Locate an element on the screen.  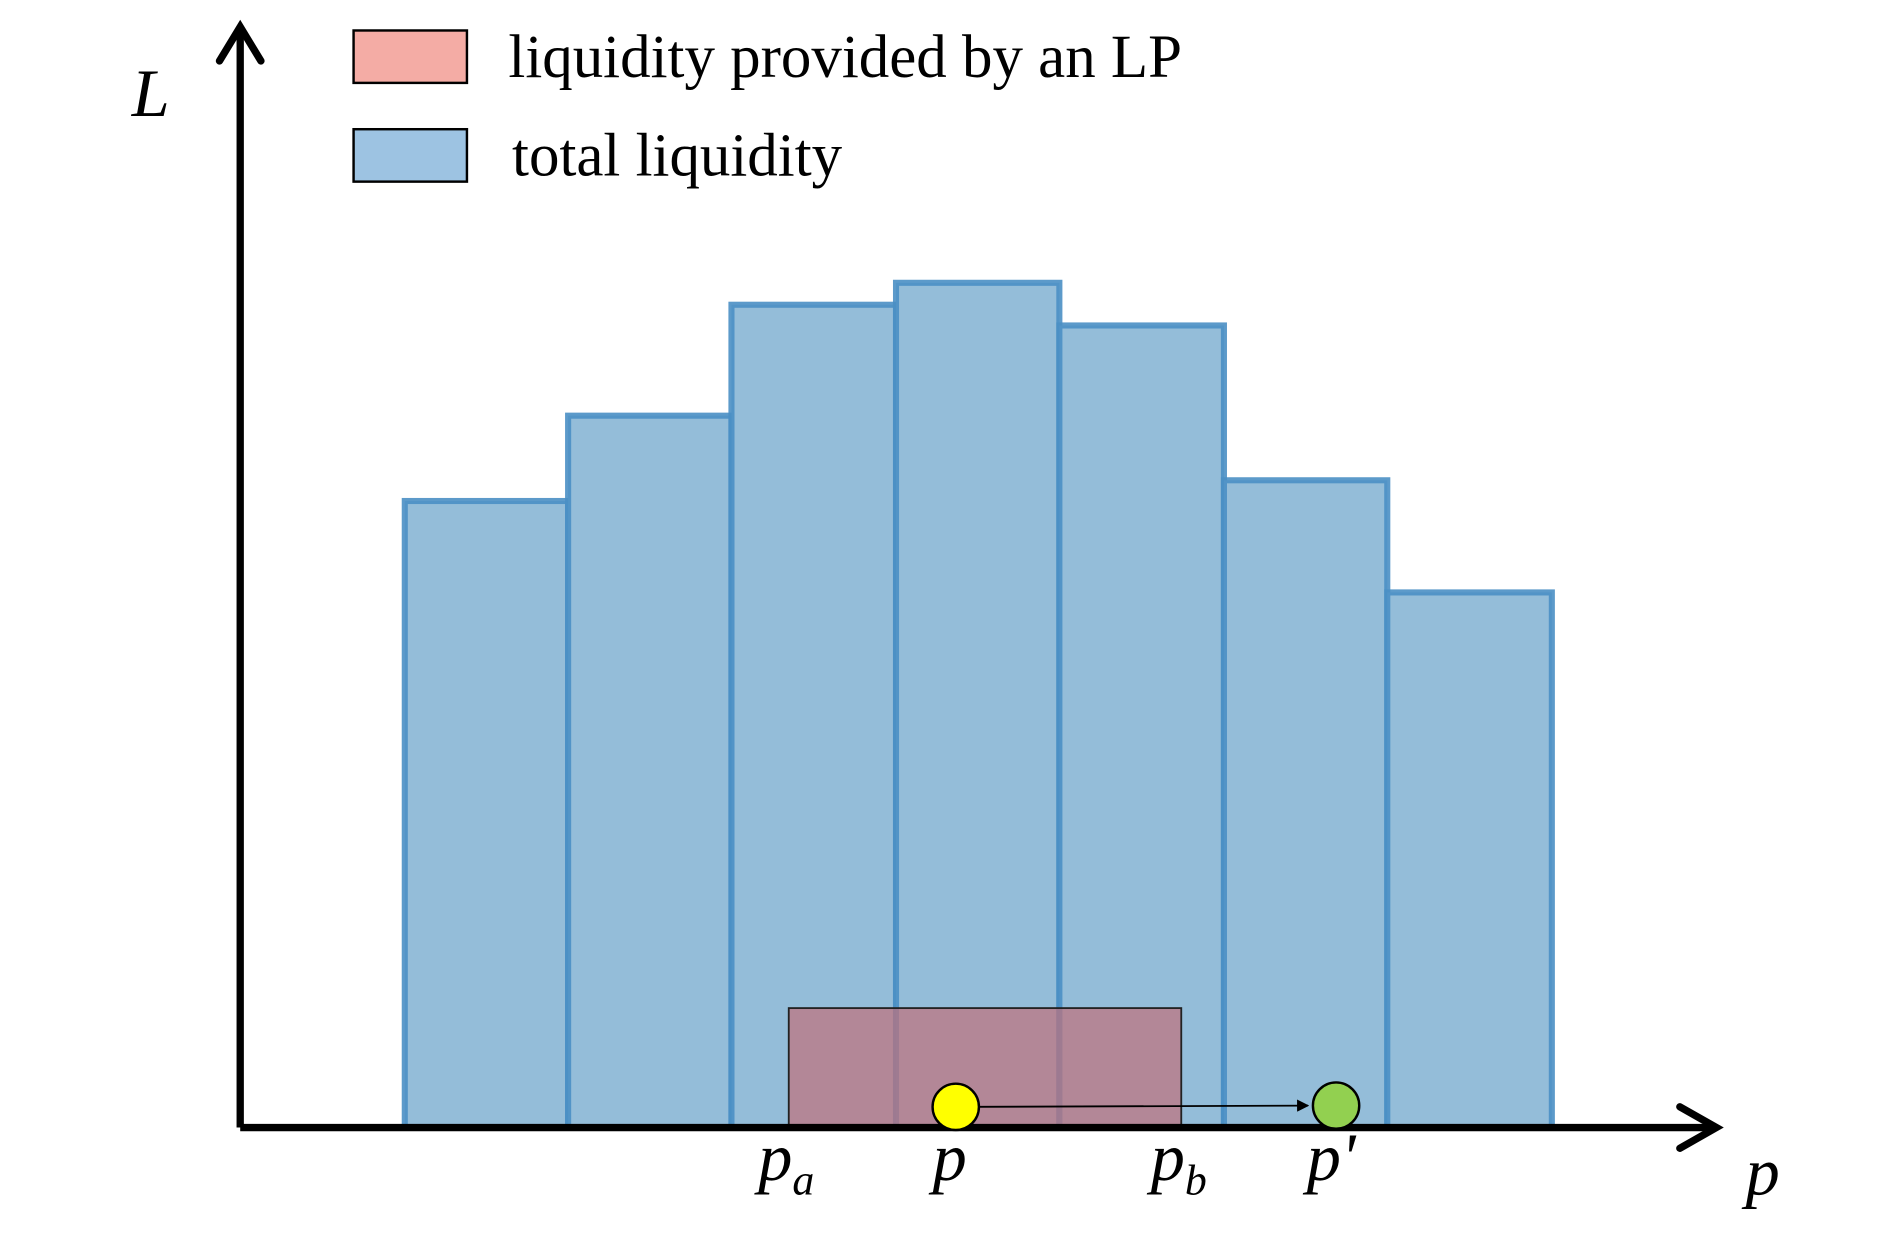
marker-base: p' is located at coordinates (1330, 1157).